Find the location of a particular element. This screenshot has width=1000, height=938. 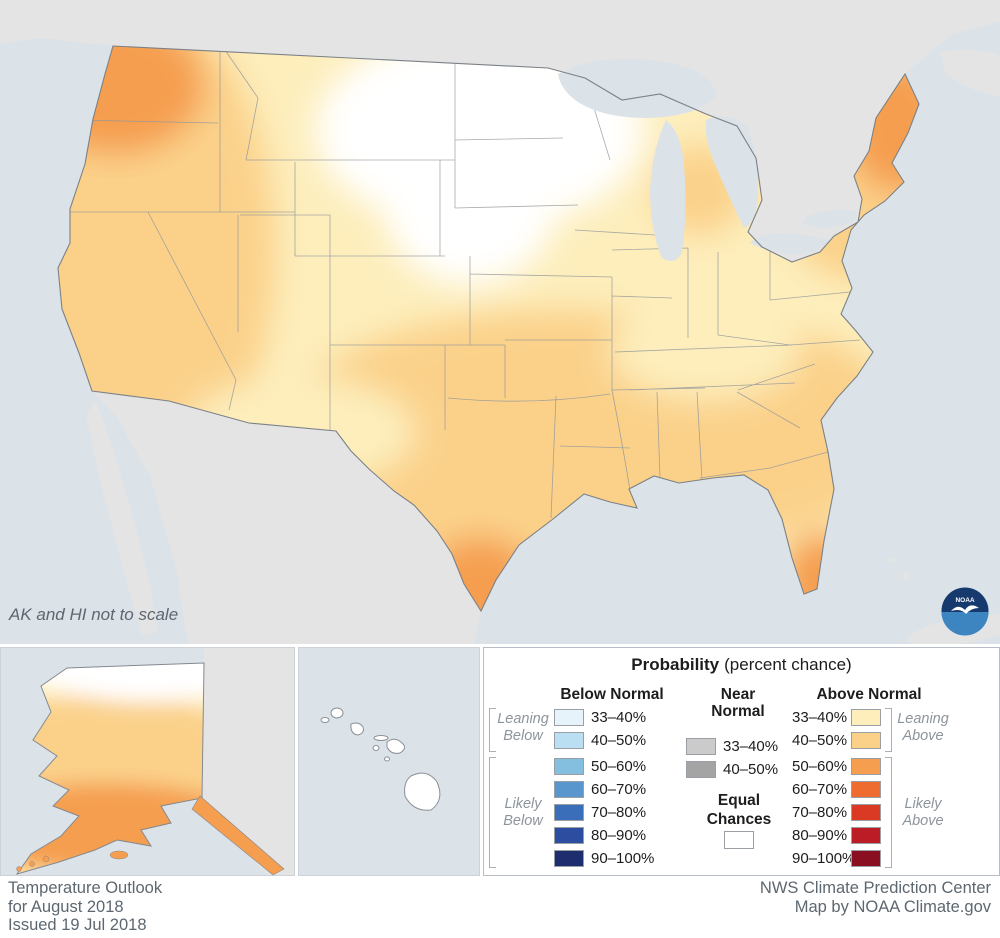

great-lakes is located at coordinates (707, 159).